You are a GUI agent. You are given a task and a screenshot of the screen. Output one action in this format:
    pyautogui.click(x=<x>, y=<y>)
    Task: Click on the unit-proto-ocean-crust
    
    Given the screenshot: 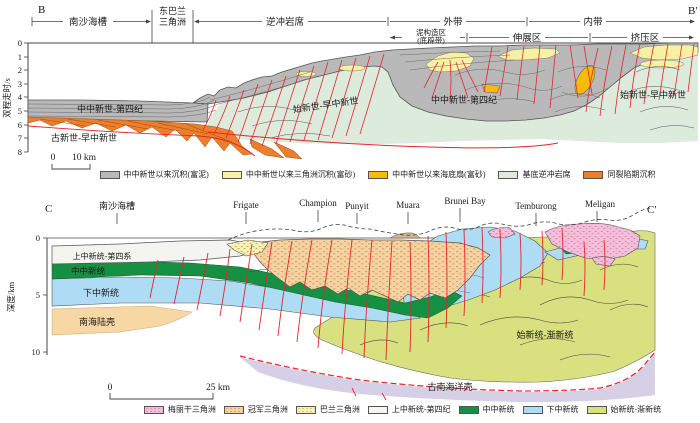 What is the action you would take?
    pyautogui.click(x=447, y=377)
    